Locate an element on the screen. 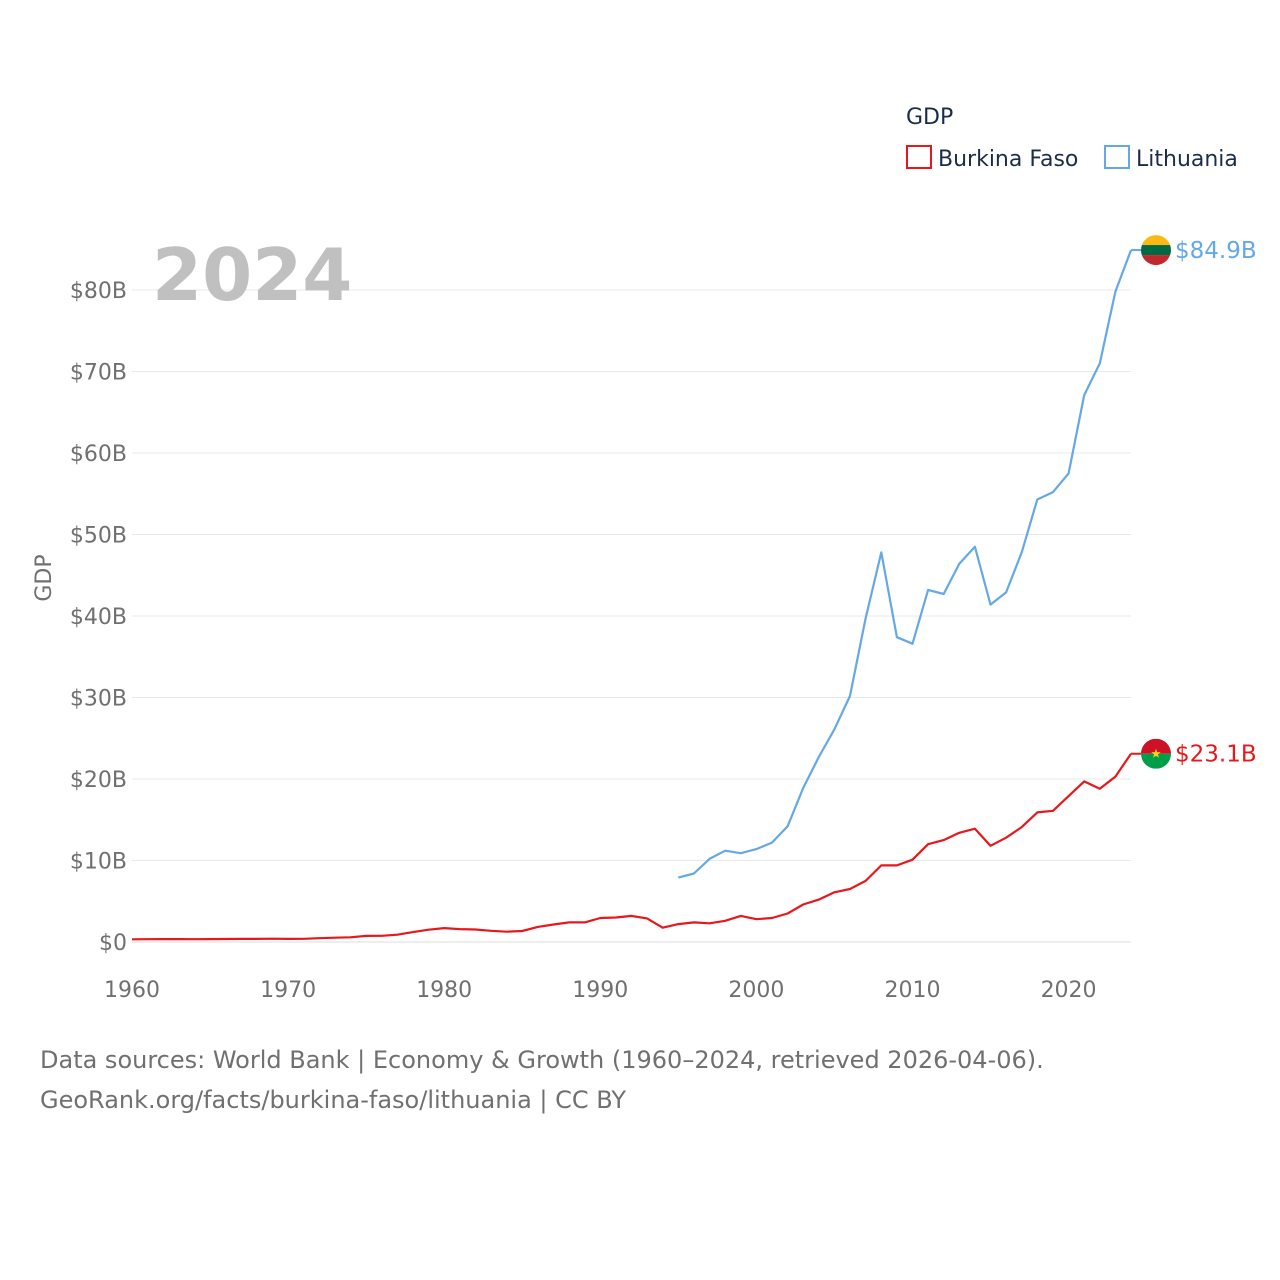 The width and height of the screenshot is (1280, 1280). x-tick-label: 1990 is located at coordinates (600, 990).